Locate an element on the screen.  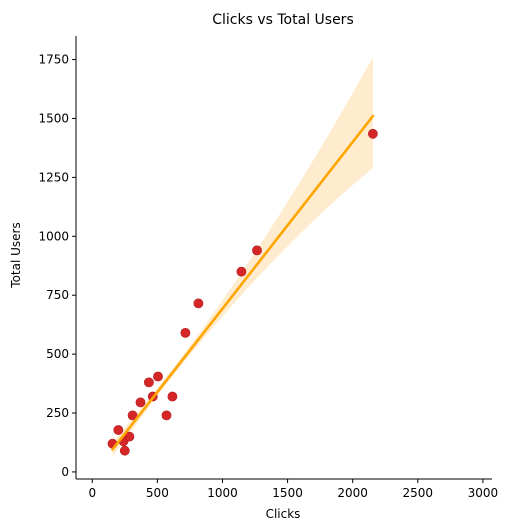
x-tick-label: 3000 is located at coordinates (483, 493).